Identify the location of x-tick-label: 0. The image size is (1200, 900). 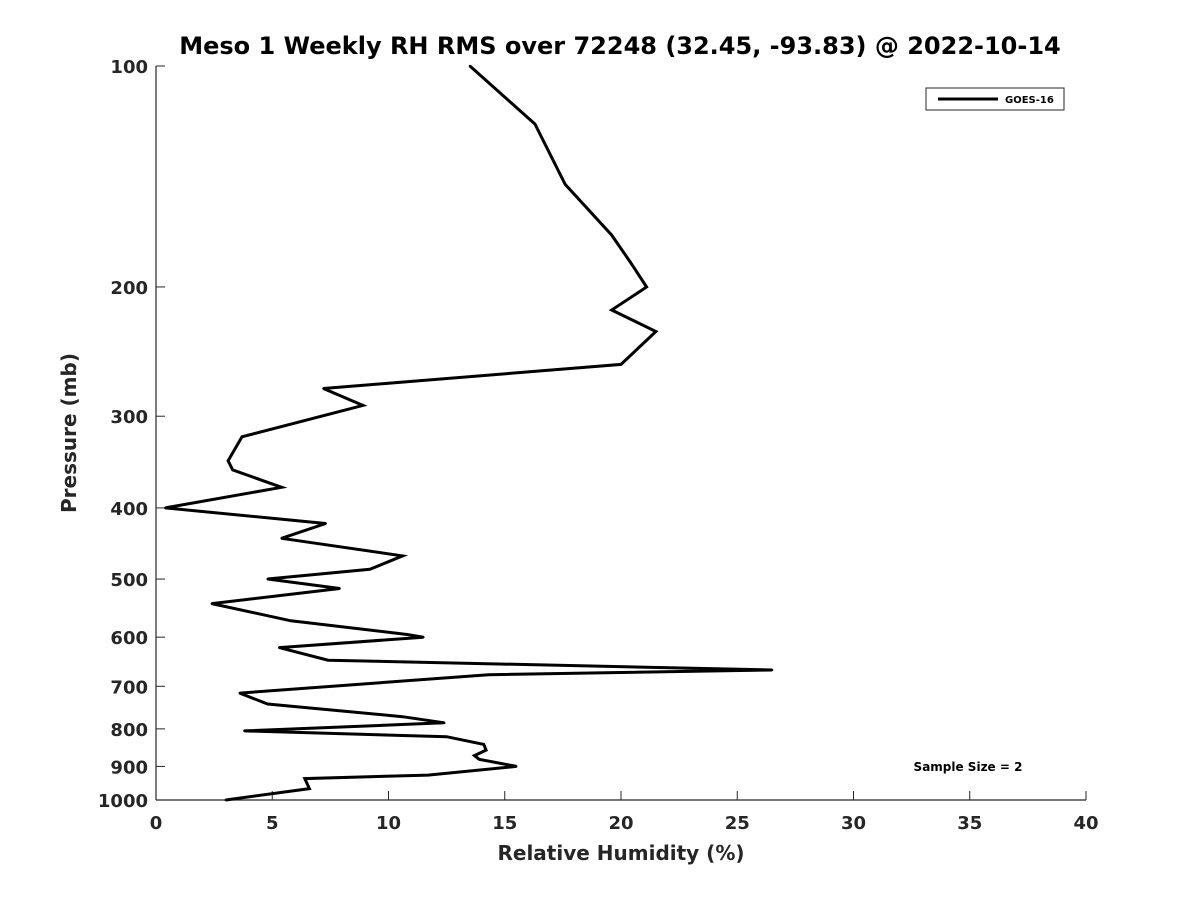
(156, 823).